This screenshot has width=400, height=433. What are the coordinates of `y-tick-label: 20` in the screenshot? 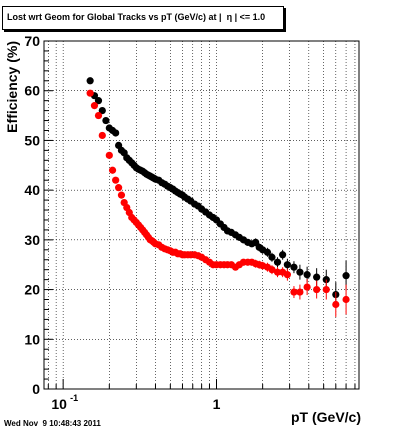 It's located at (32, 290).